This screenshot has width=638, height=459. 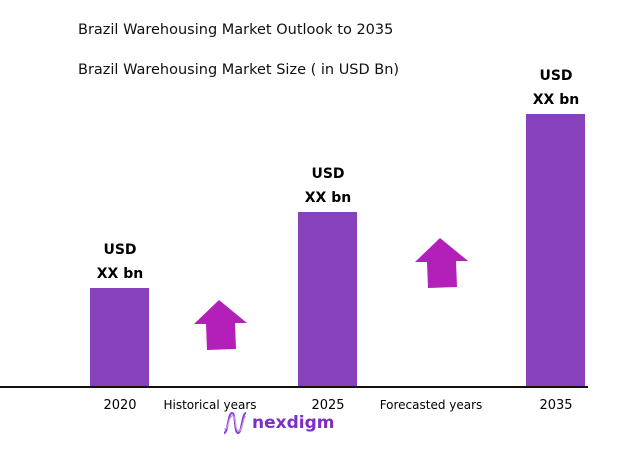 What do you see at coordinates (328, 405) in the screenshot?
I see `x-tick-label: 2025` at bounding box center [328, 405].